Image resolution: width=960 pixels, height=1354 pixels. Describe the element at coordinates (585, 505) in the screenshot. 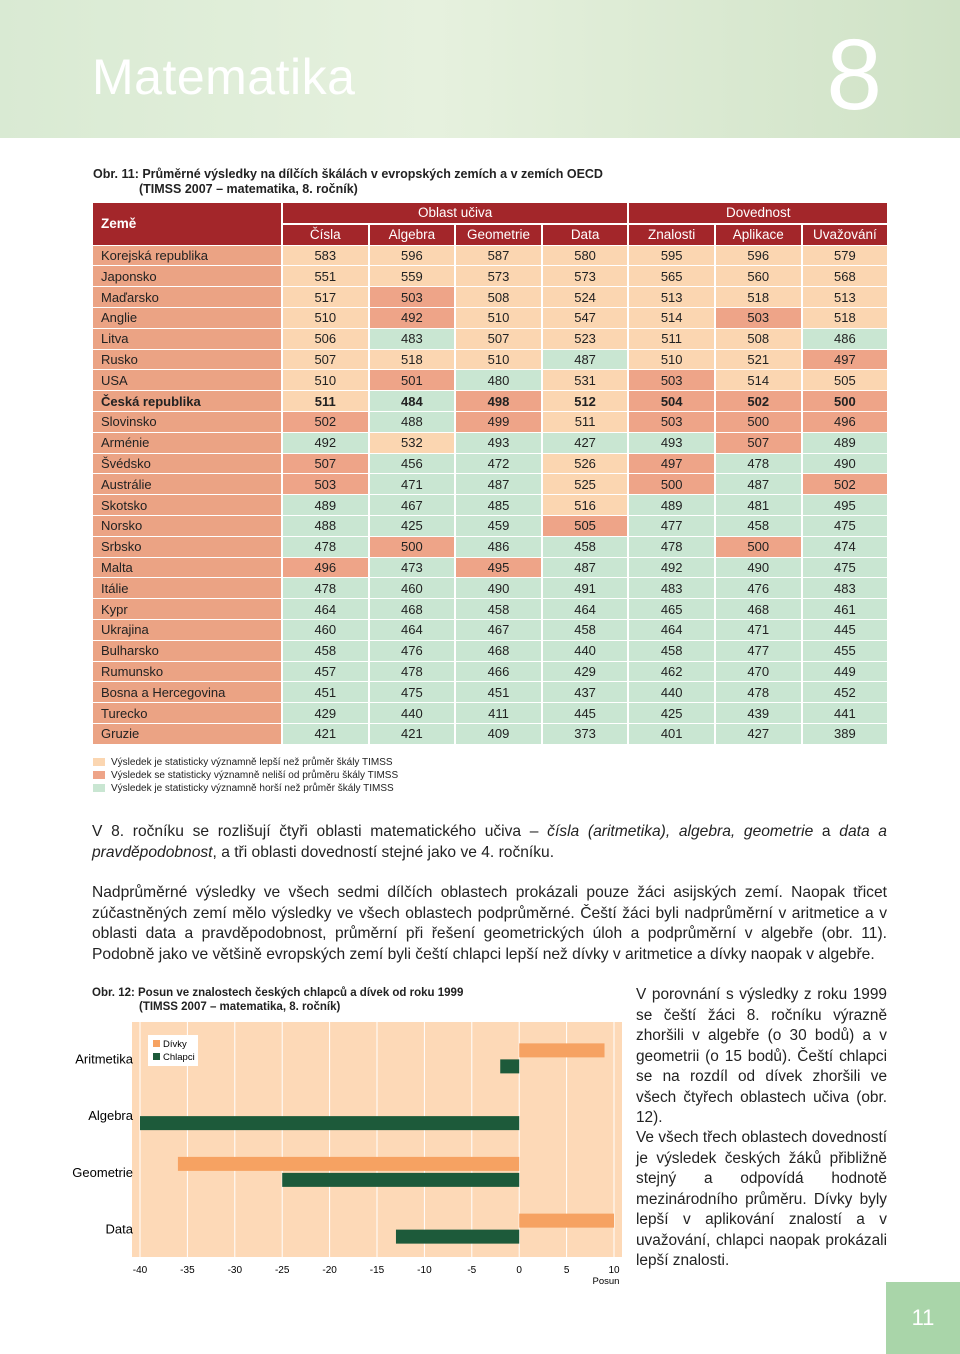

I see `score-cell: 516` at that location.